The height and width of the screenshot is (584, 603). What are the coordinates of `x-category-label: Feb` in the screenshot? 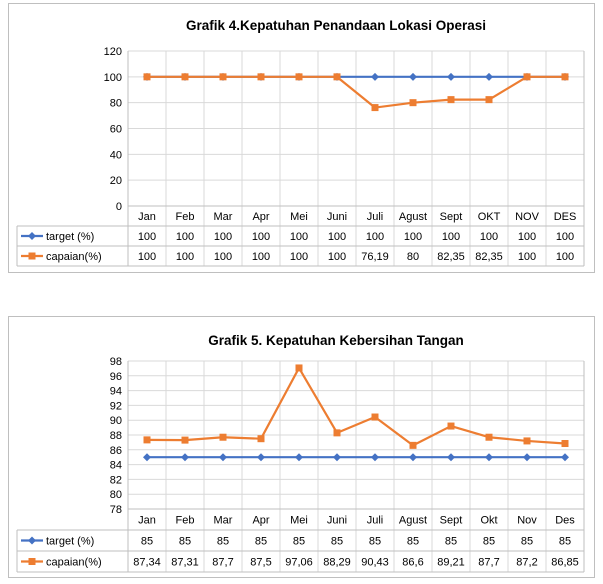 It's located at (185, 217).